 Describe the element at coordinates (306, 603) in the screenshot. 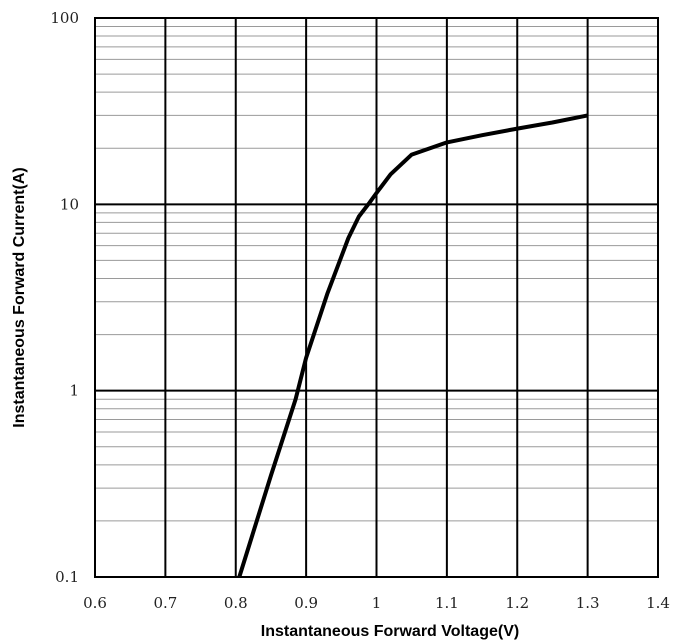

I see `x-tick-label: 0.9` at that location.